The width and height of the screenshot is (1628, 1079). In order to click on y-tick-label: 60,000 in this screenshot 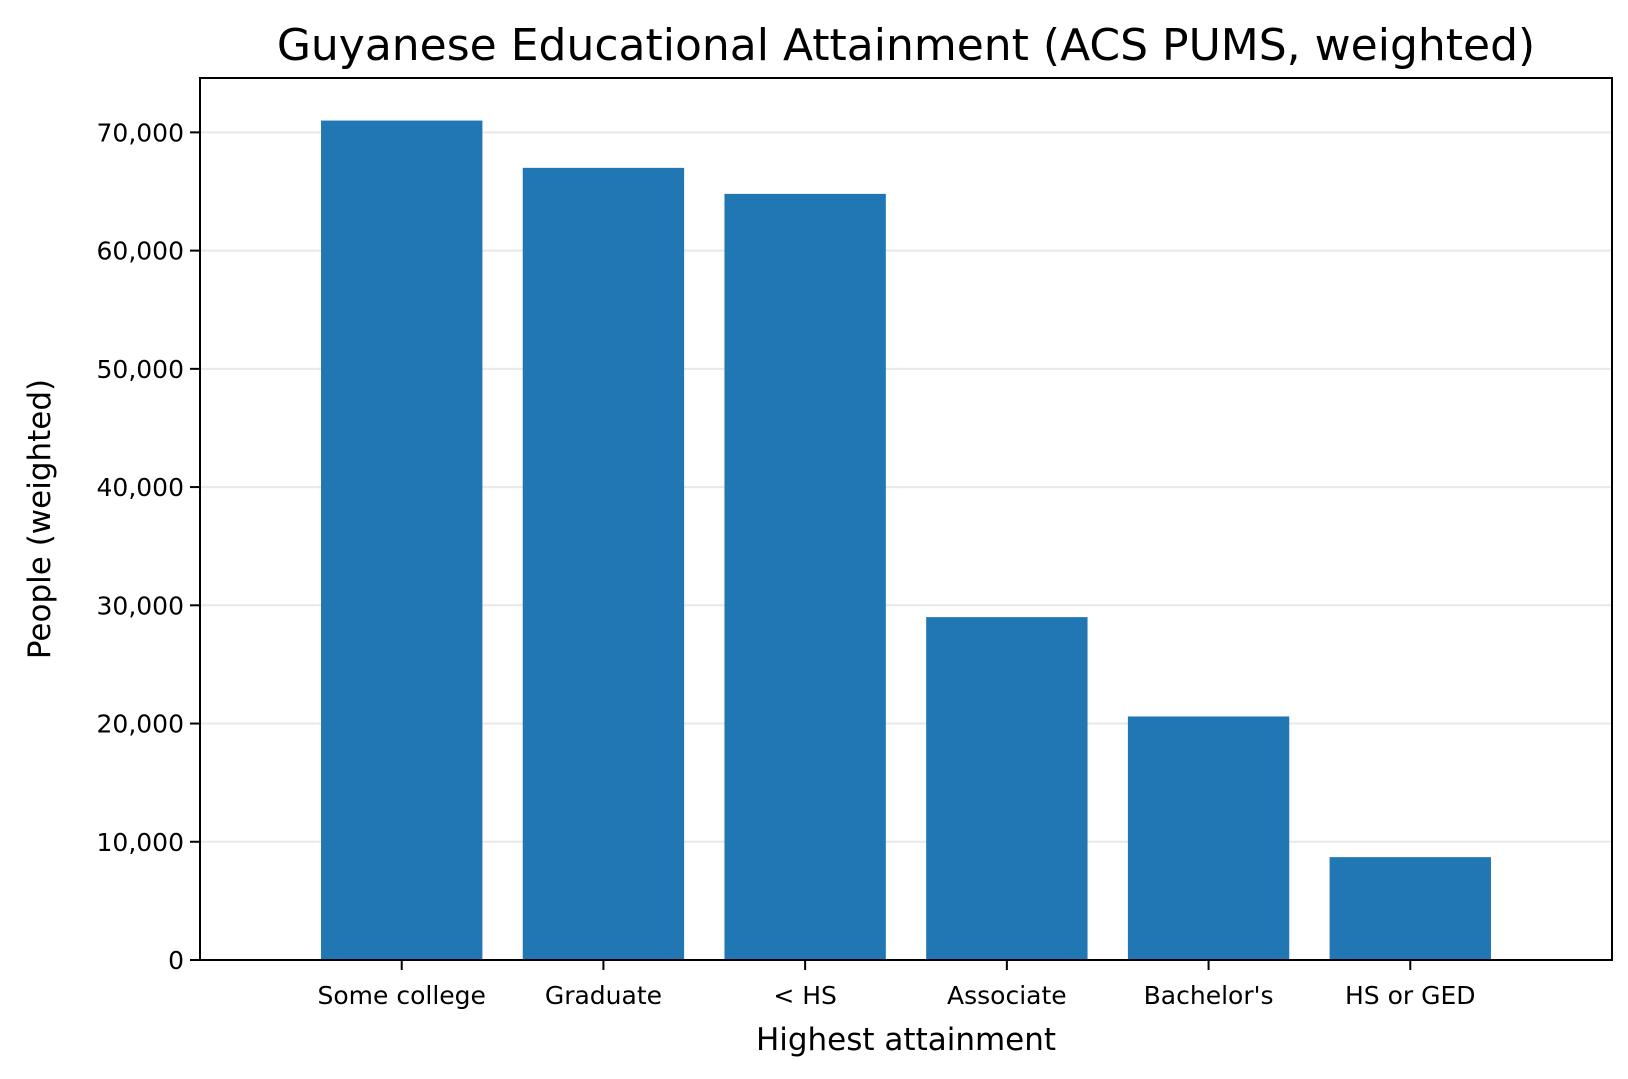, I will do `click(140, 251)`.